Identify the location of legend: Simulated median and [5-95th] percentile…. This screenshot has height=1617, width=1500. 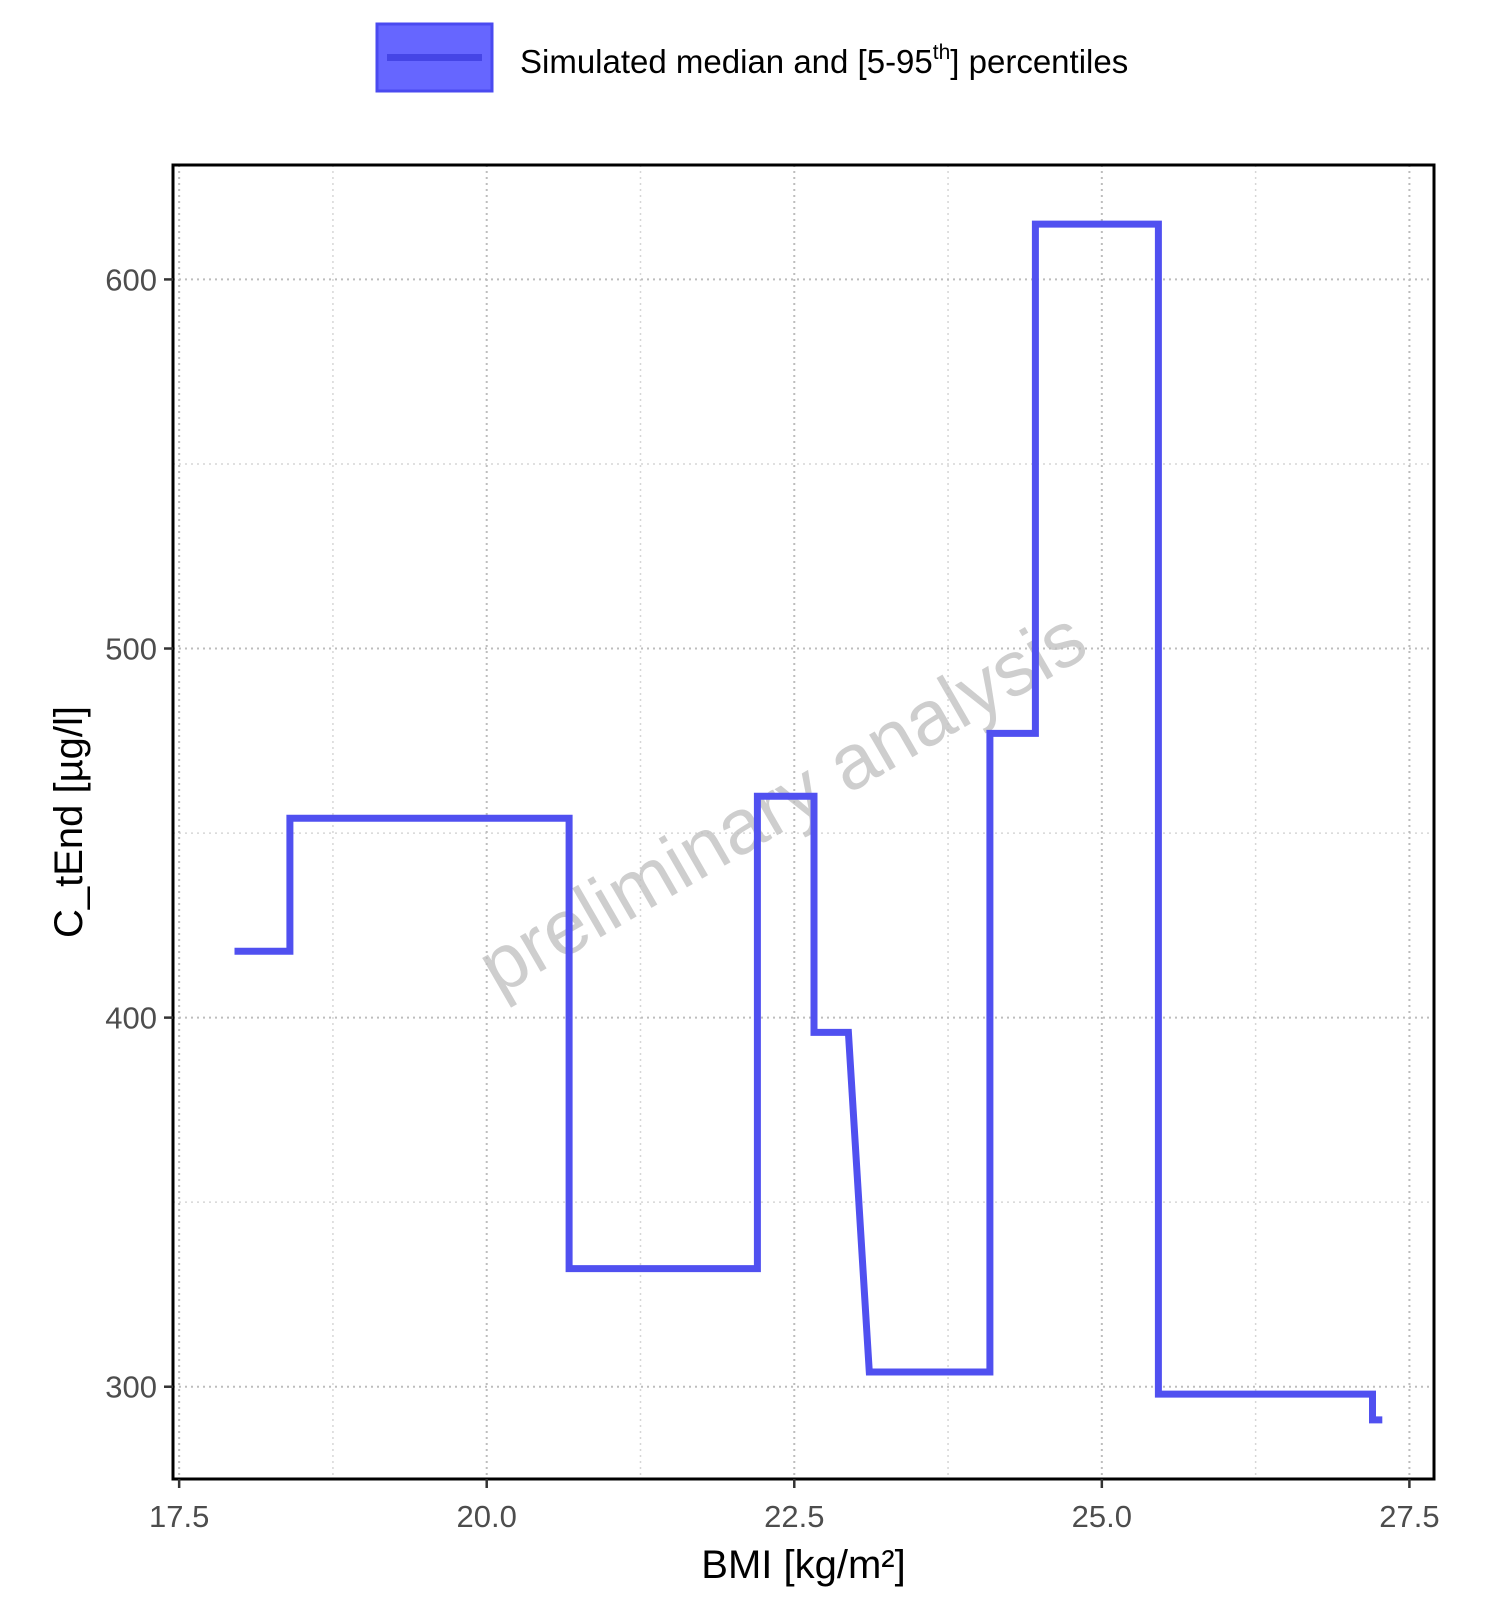
(751, 57).